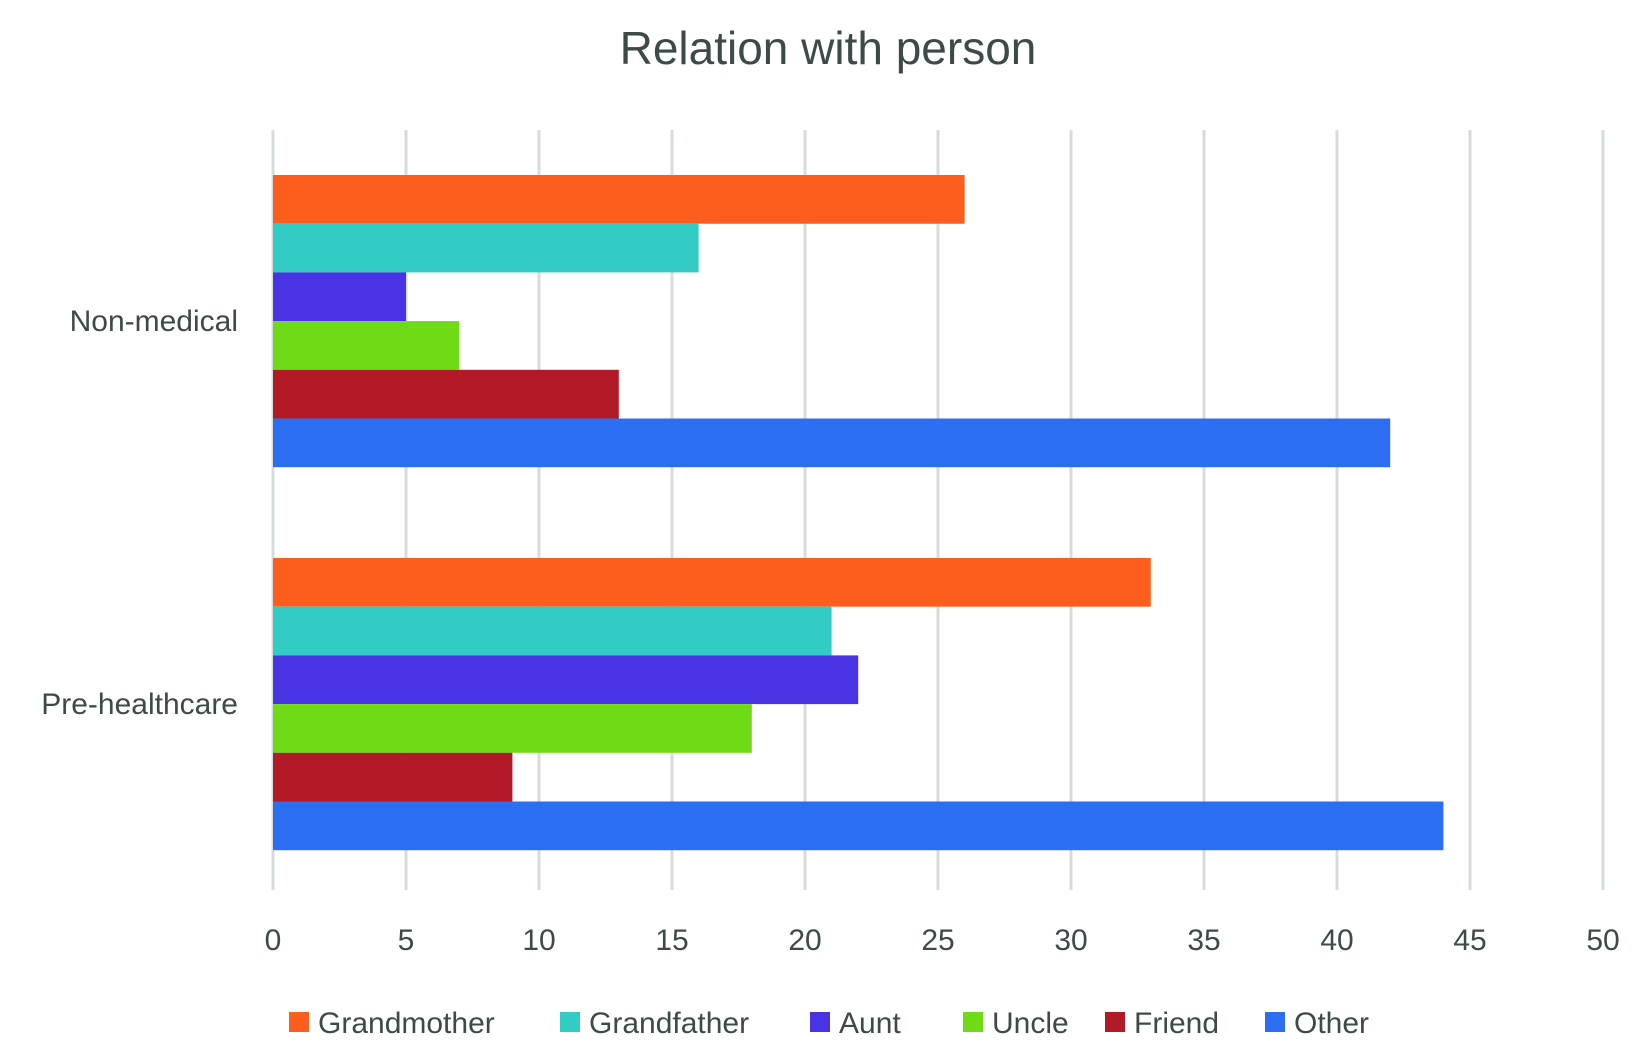  What do you see at coordinates (1336, 940) in the screenshot?
I see `x-tick-label: 40` at bounding box center [1336, 940].